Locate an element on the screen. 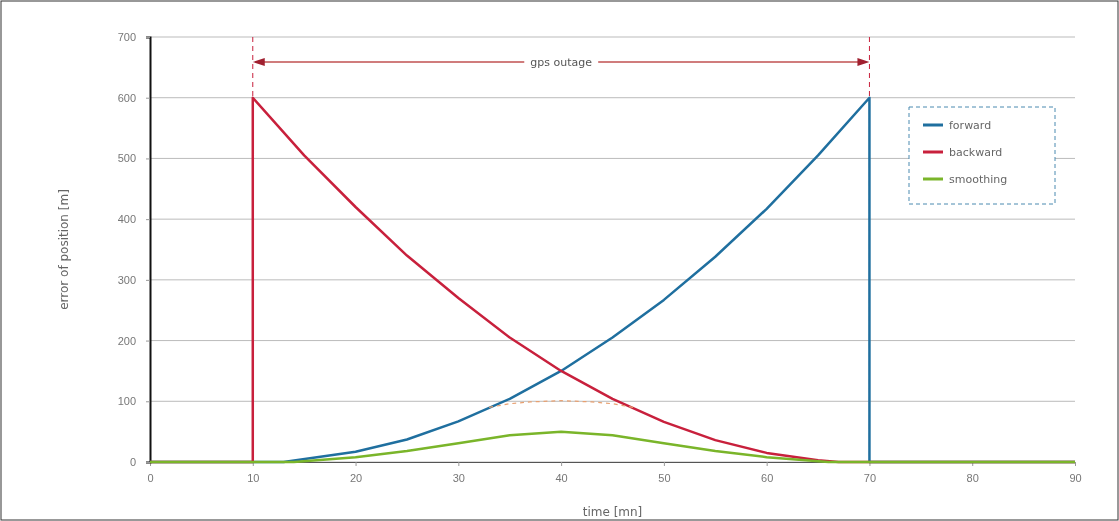 The height and width of the screenshot is (521, 1119). legend-label: forward is located at coordinates (970, 125).